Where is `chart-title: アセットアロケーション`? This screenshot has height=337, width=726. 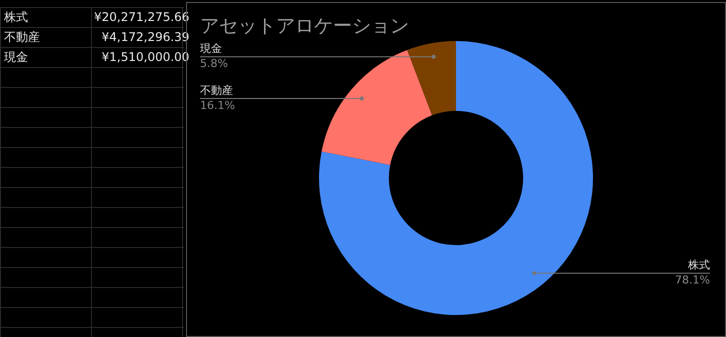
chart-title: アセットアロケーション is located at coordinates (304, 26).